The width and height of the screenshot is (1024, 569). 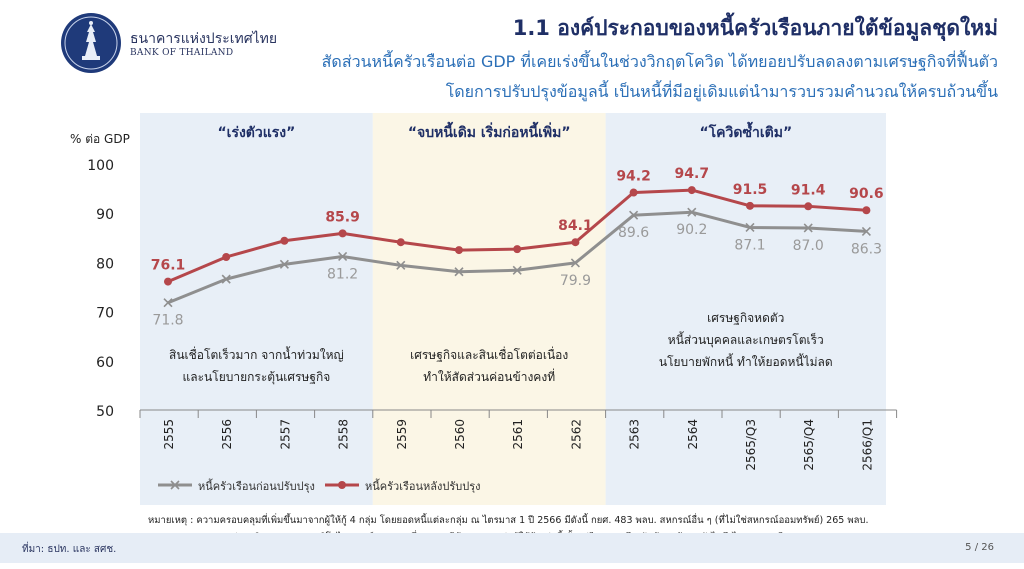 What do you see at coordinates (100, 166) in the screenshot?
I see `y-tick-label: 100` at bounding box center [100, 166].